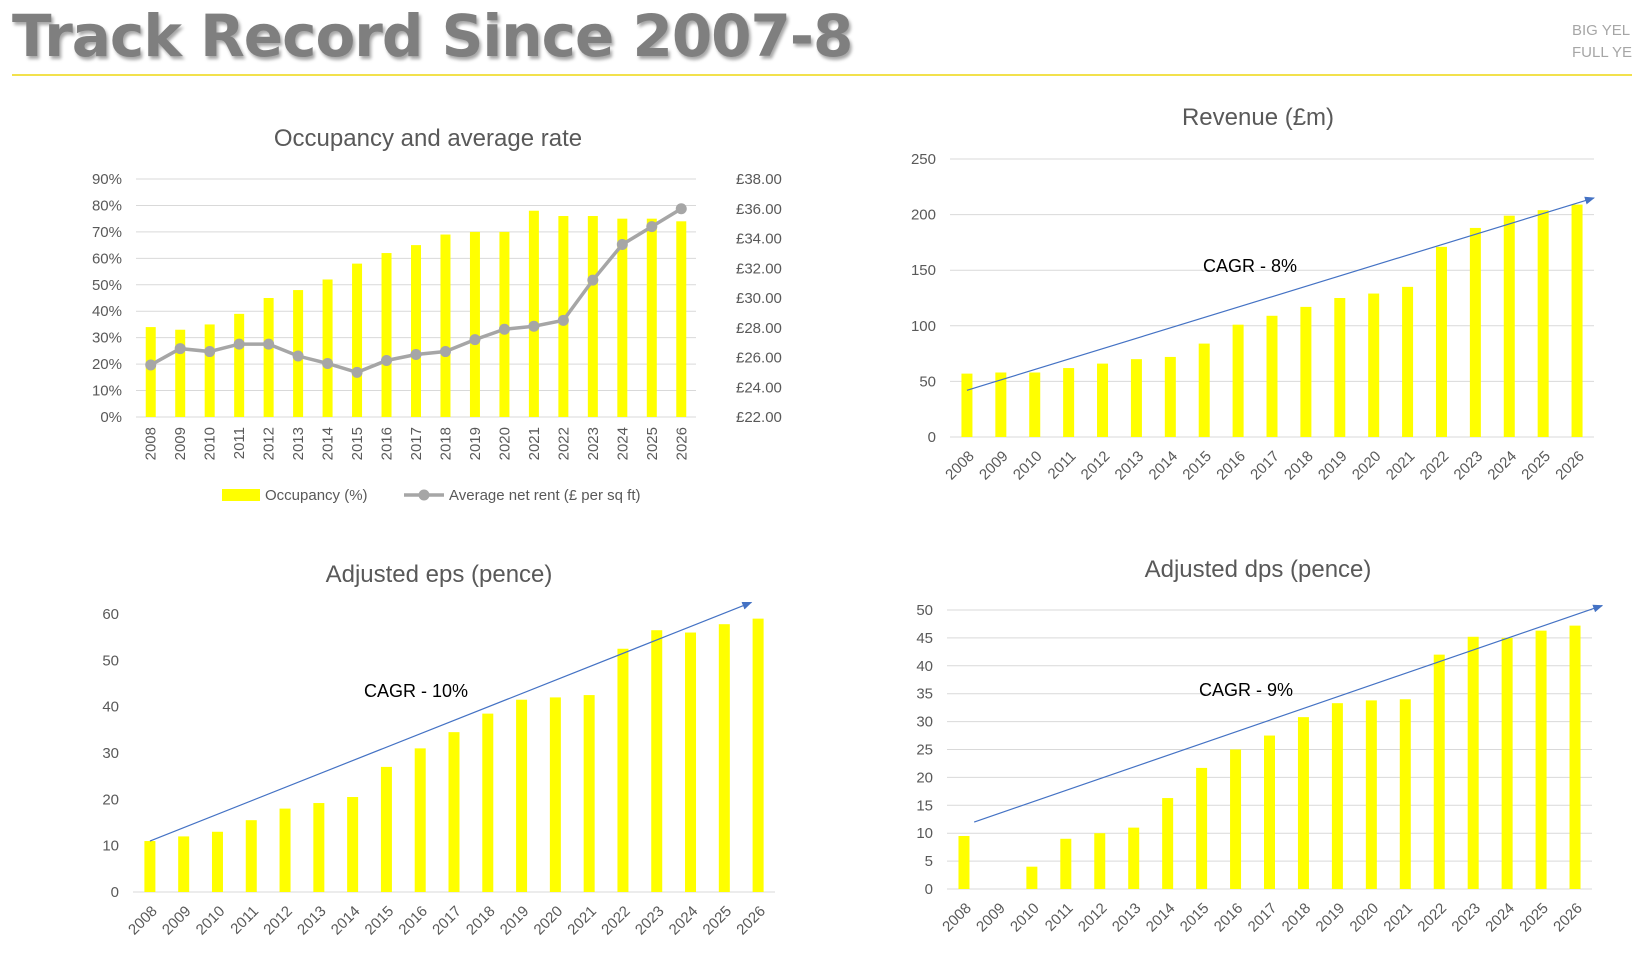 The width and height of the screenshot is (1632, 955). What do you see at coordinates (107, 285) in the screenshot?
I see `y-tick-label: 50%` at bounding box center [107, 285].